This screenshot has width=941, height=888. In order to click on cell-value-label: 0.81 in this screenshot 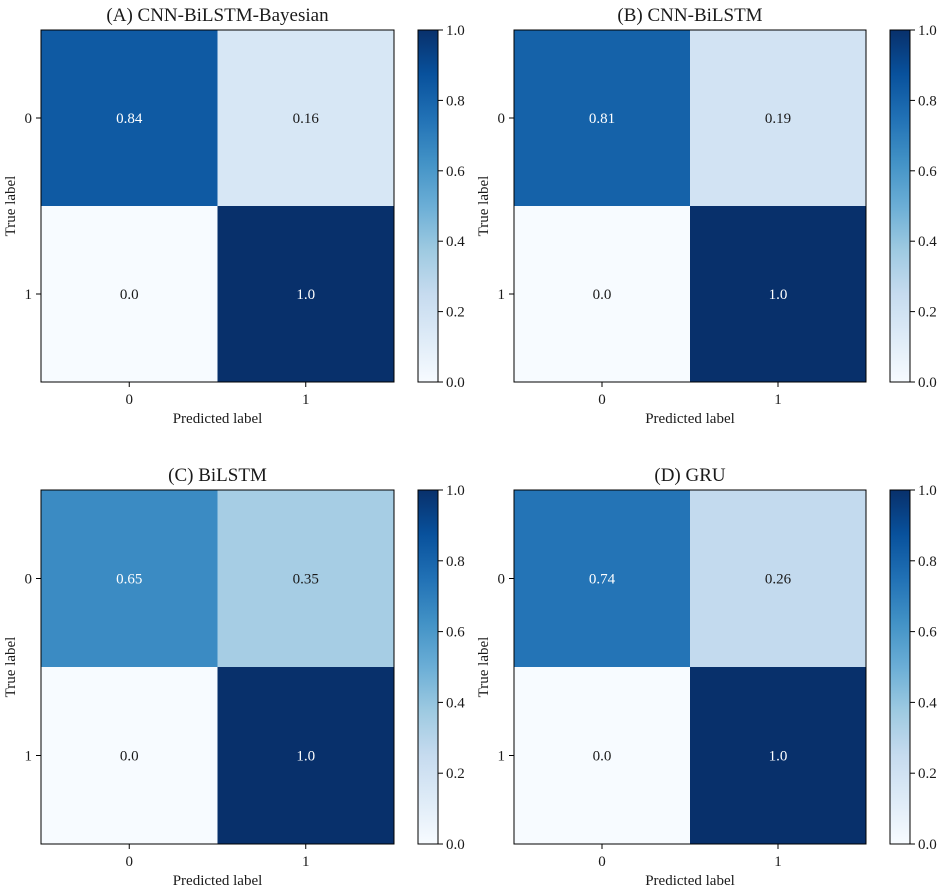, I will do `click(602, 119)`.